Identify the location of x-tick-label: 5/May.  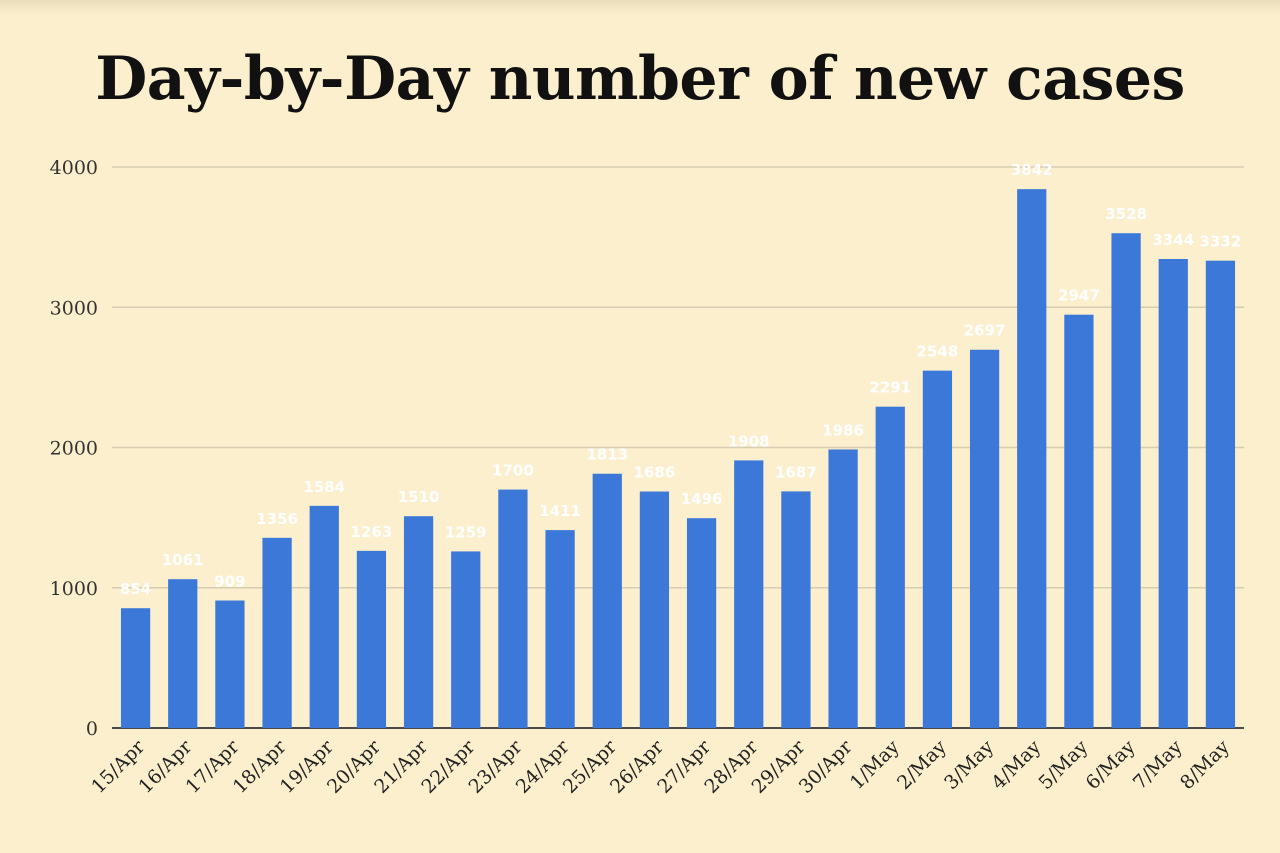
(1063, 765).